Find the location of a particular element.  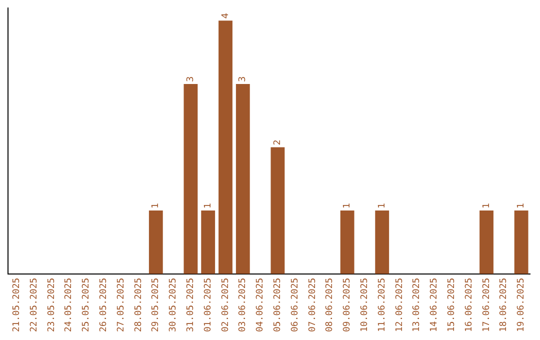

x-tick-label: 07.06.2025 is located at coordinates (313, 305).